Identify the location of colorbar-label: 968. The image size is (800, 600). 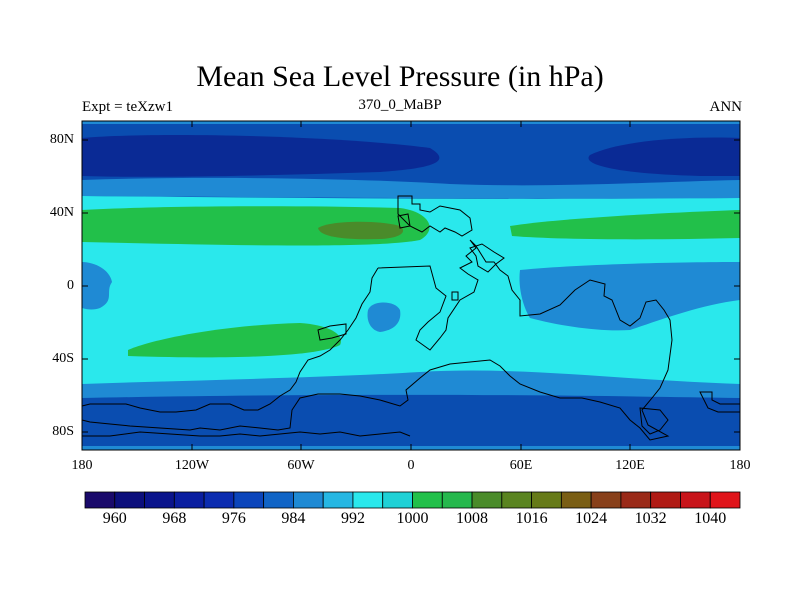
(174, 518).